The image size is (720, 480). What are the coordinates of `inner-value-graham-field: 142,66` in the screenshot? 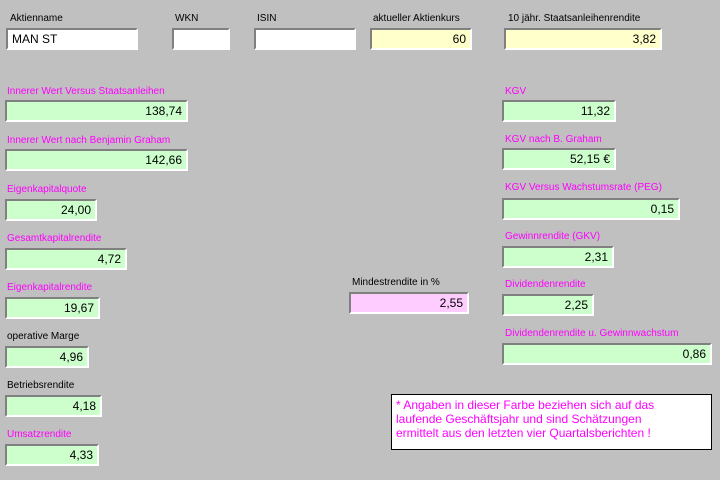 It's located at (96, 160).